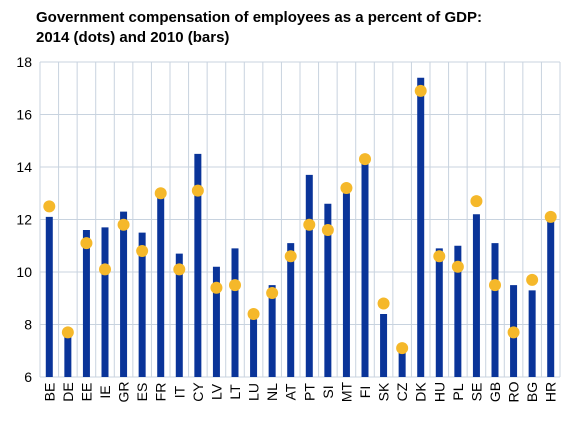  Describe the element at coordinates (254, 392) in the screenshot. I see `x-tick-label: LU` at that location.